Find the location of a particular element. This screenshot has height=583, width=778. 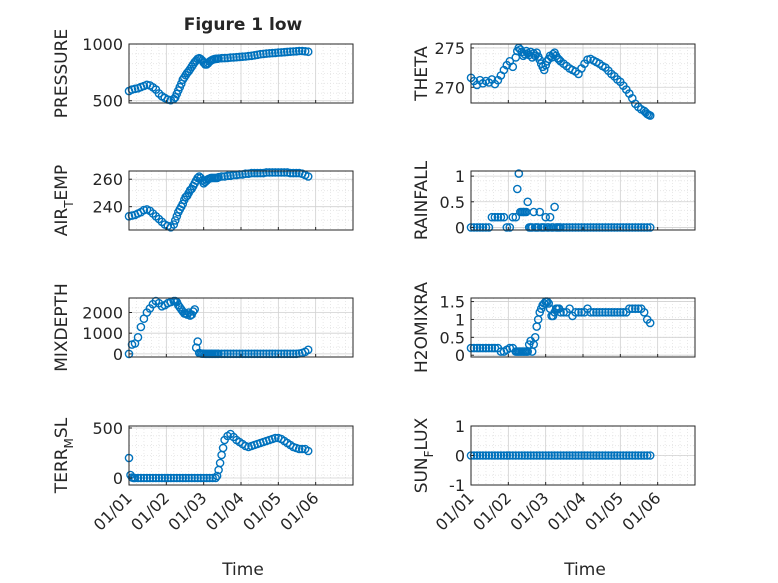

y-axis-label-rainfall: RAINFALL is located at coordinates (422, 200).